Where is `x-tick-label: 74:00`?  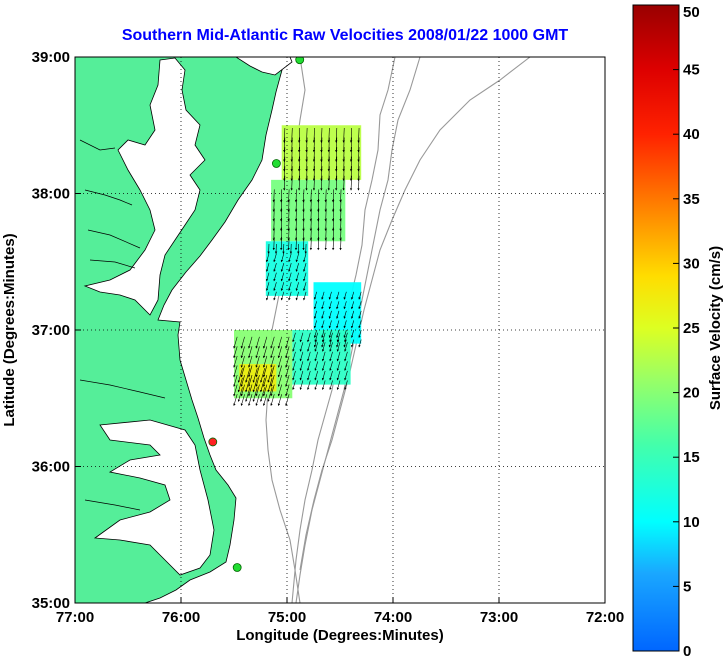 x-tick-label: 74:00 is located at coordinates (393, 617).